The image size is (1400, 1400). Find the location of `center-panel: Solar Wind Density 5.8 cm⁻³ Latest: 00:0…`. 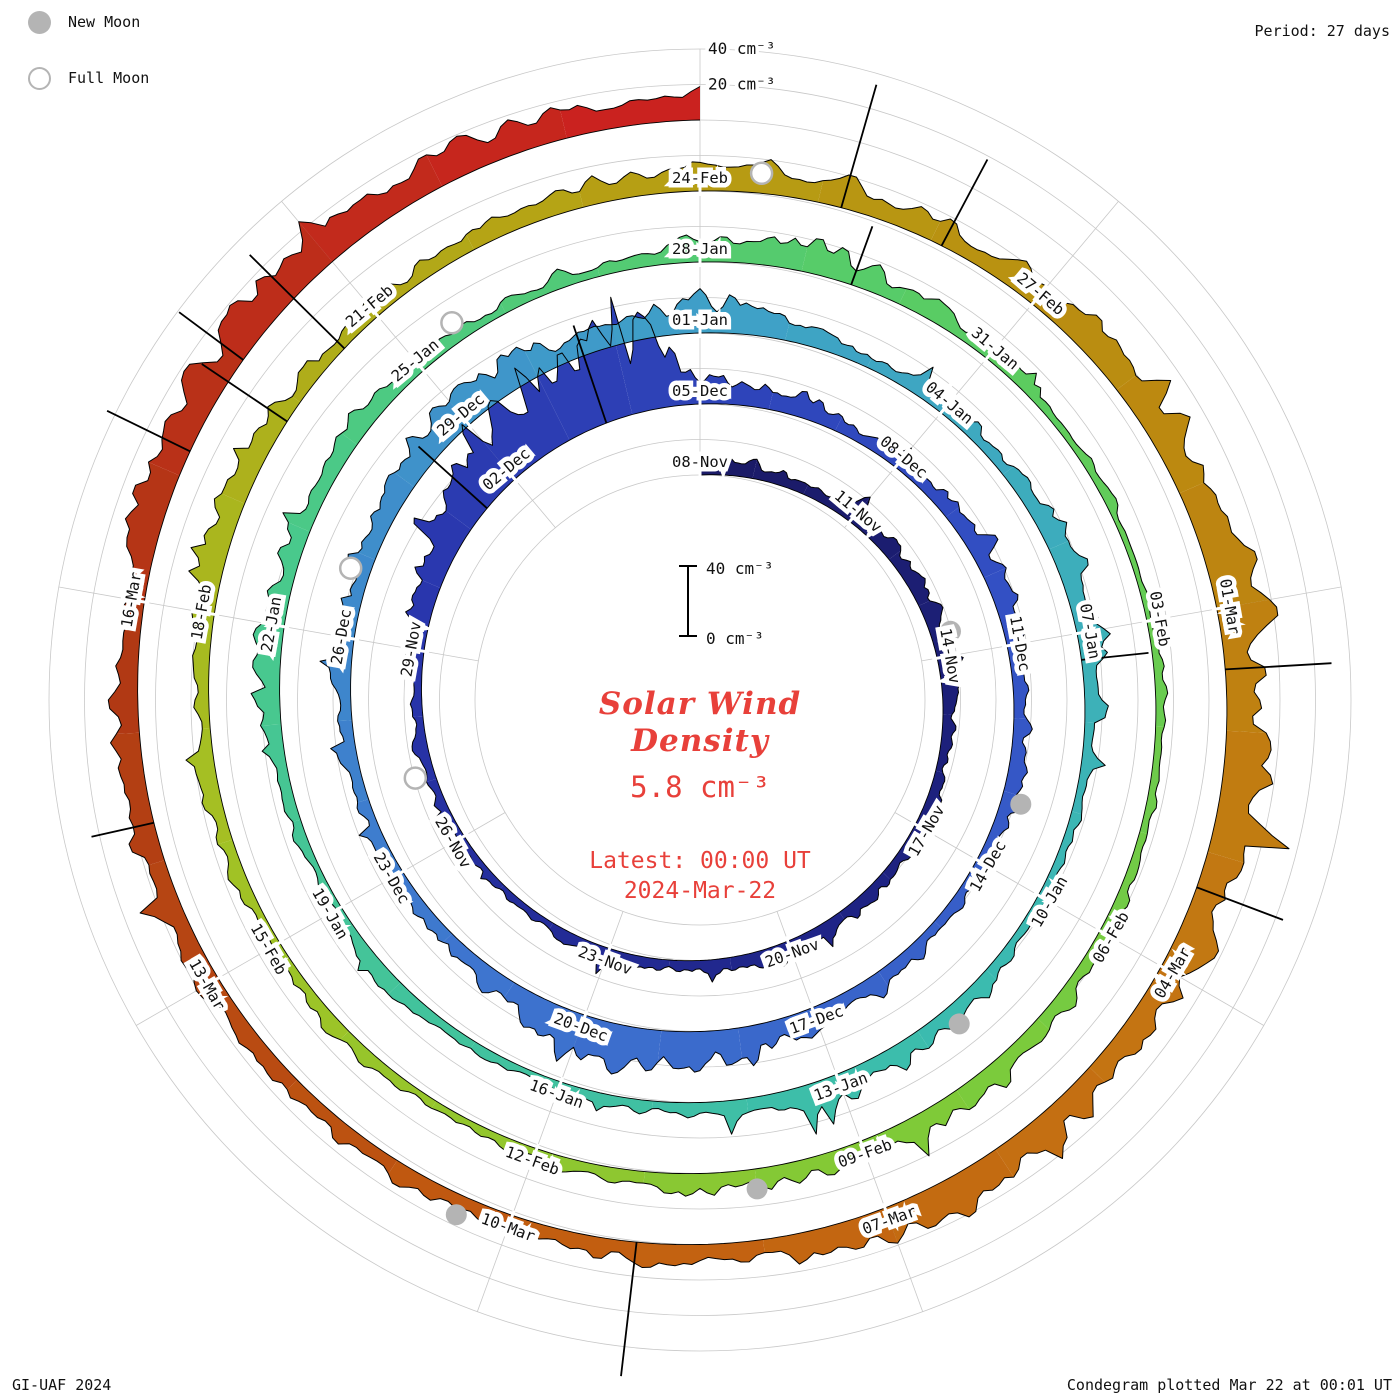

center-panel: Solar Wind Density 5.8 cm⁻³ Latest: 00:0… is located at coordinates (700, 796).